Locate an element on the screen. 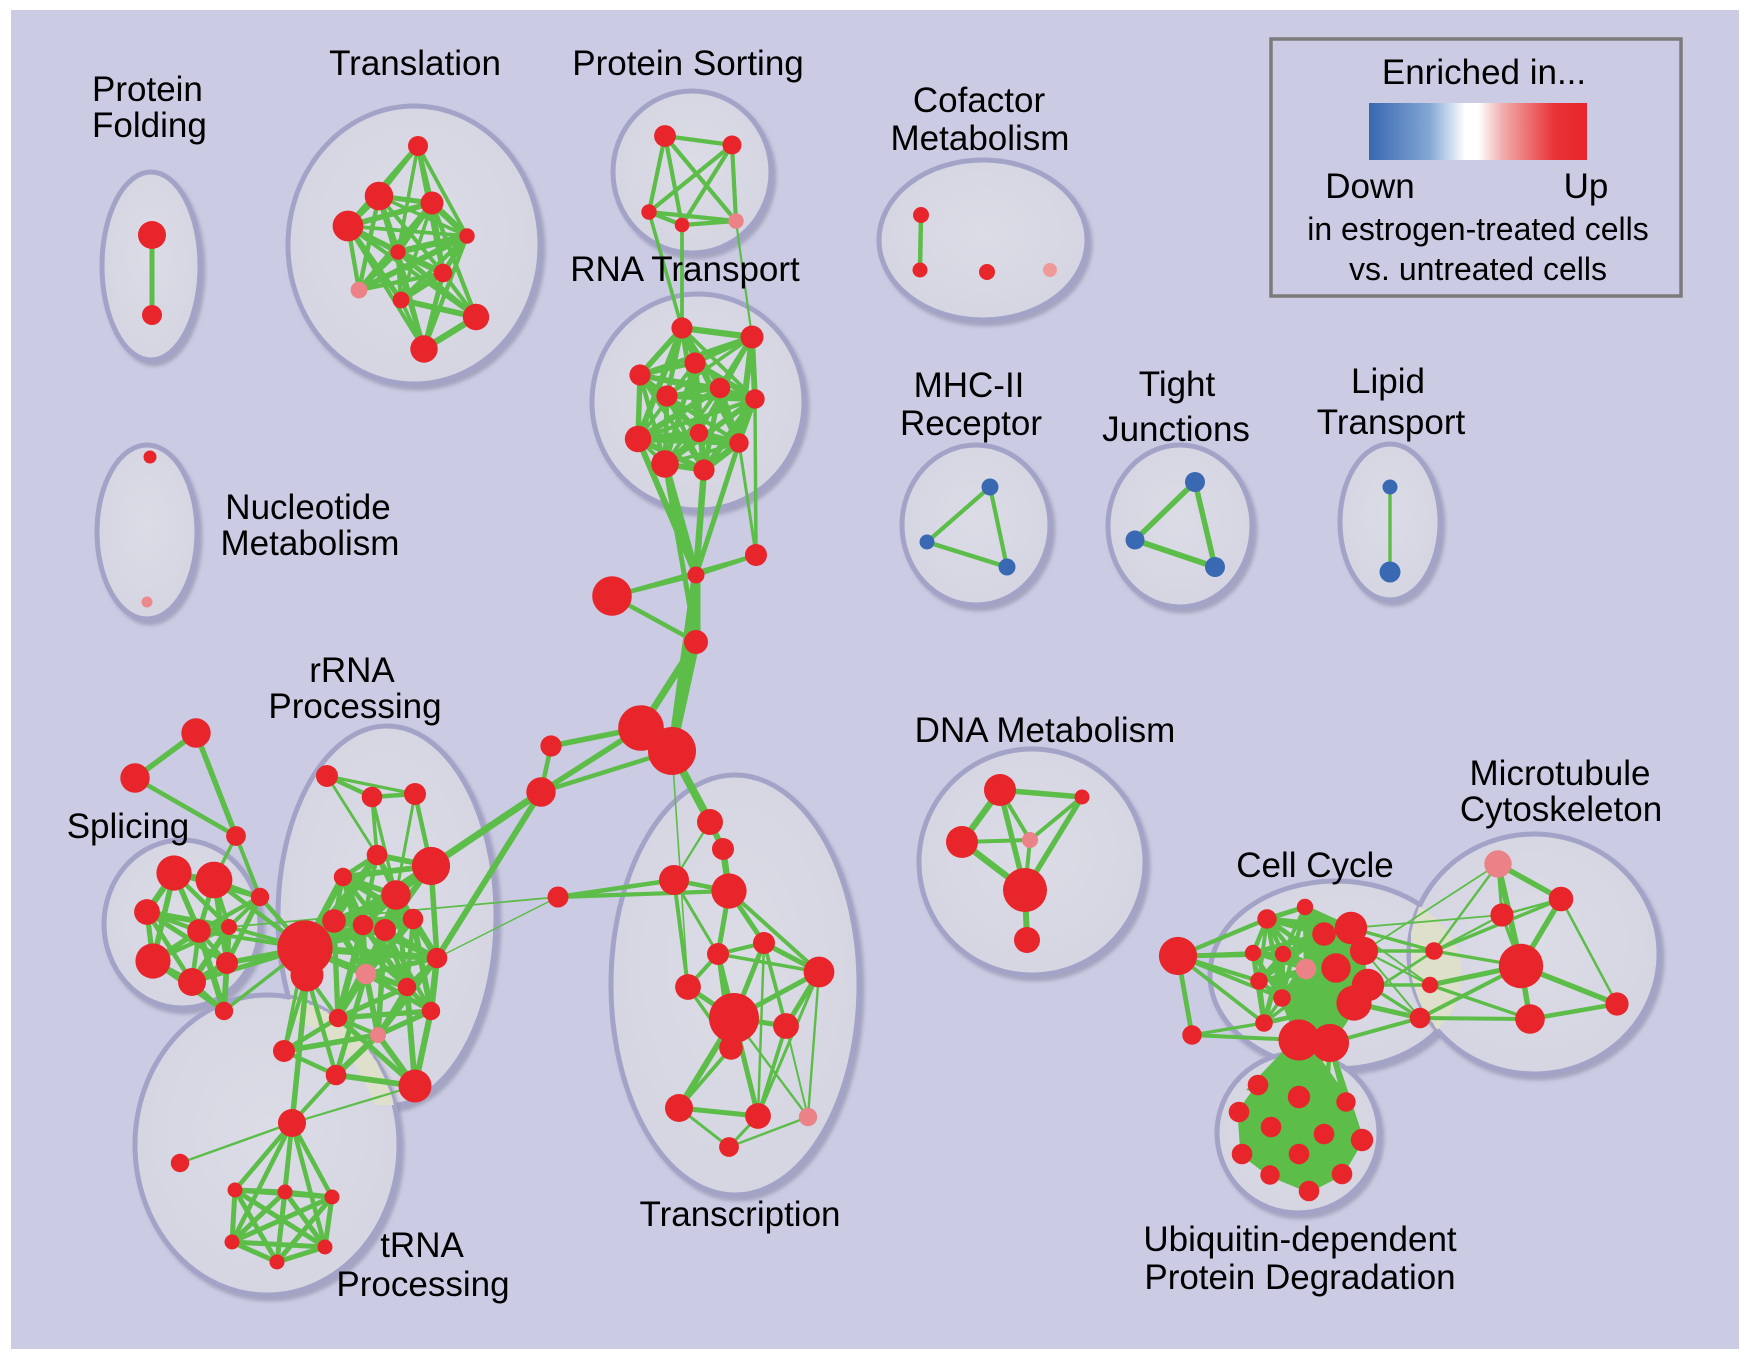 The height and width of the screenshot is (1365, 1750). svg-text: Translation is located at coordinates (415, 63).